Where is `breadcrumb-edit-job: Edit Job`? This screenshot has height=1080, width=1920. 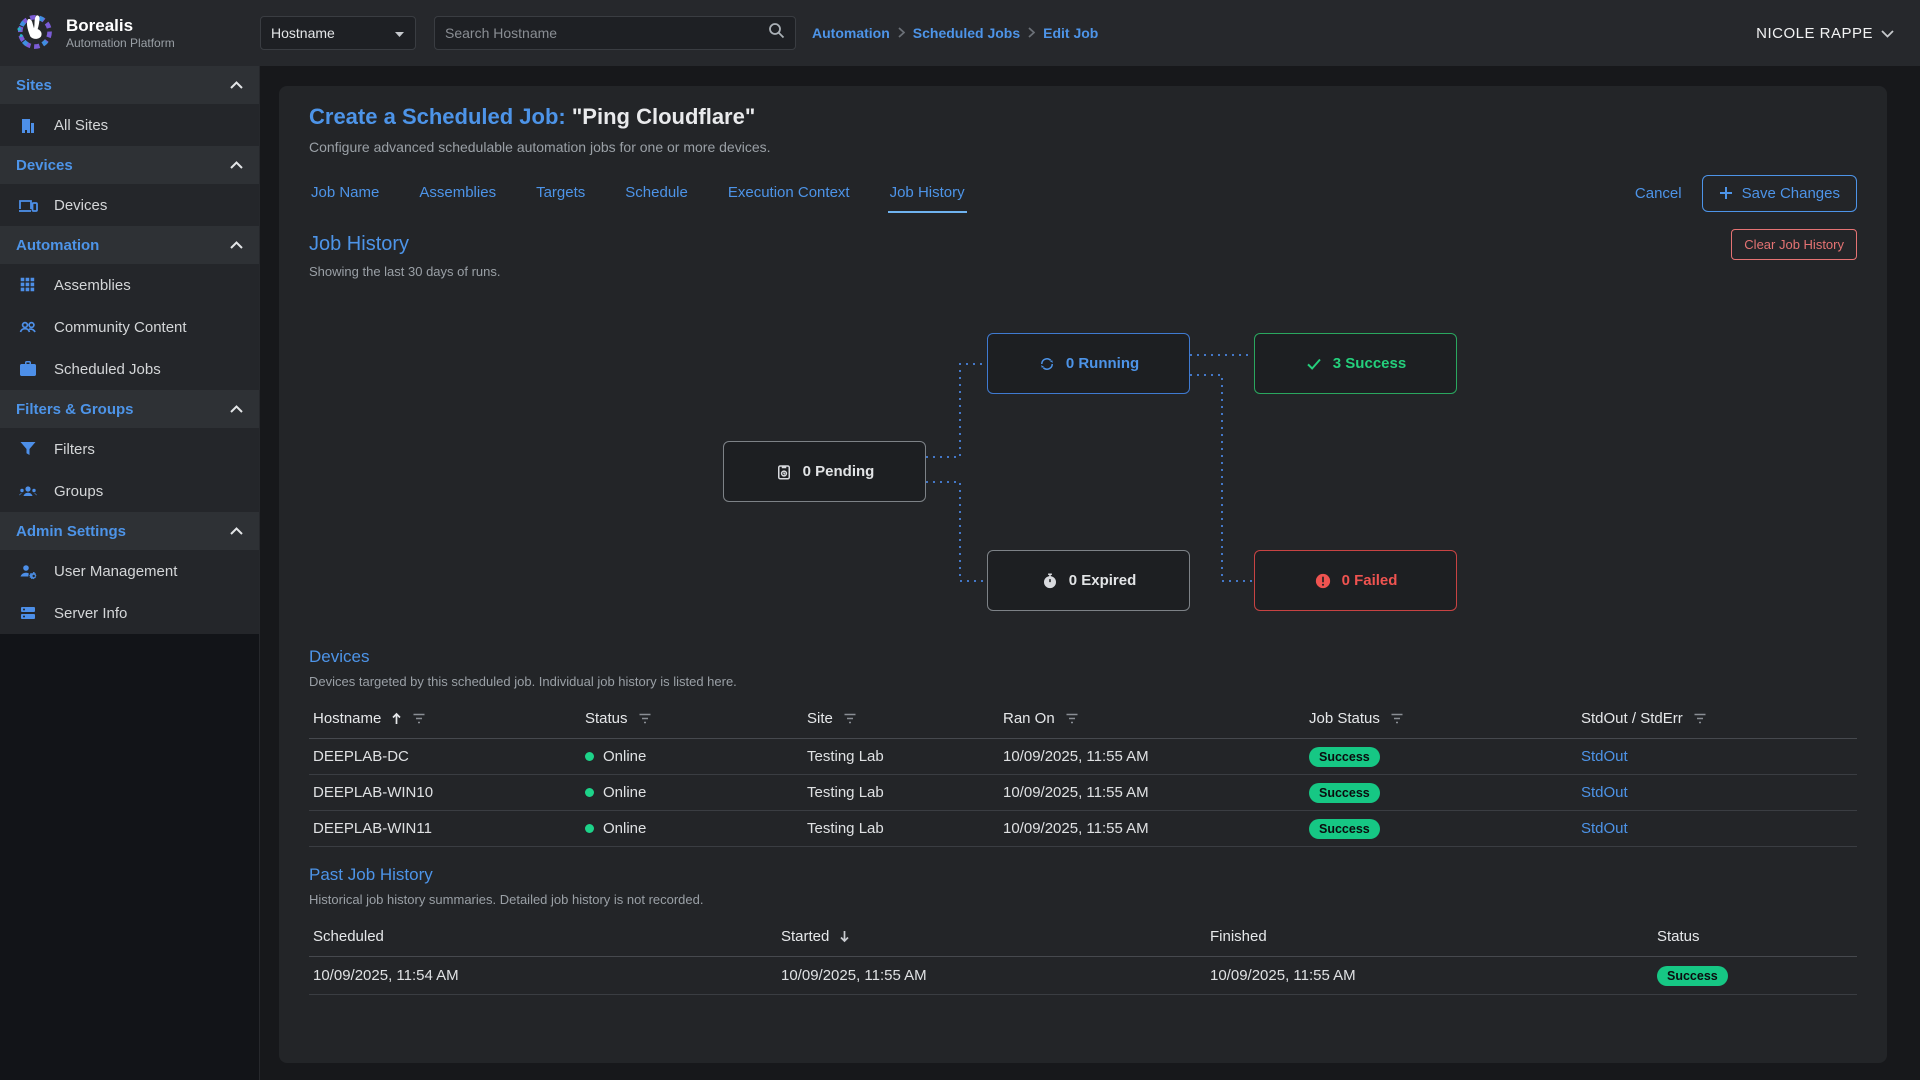 breadcrumb-edit-job: Edit Job is located at coordinates (1071, 33).